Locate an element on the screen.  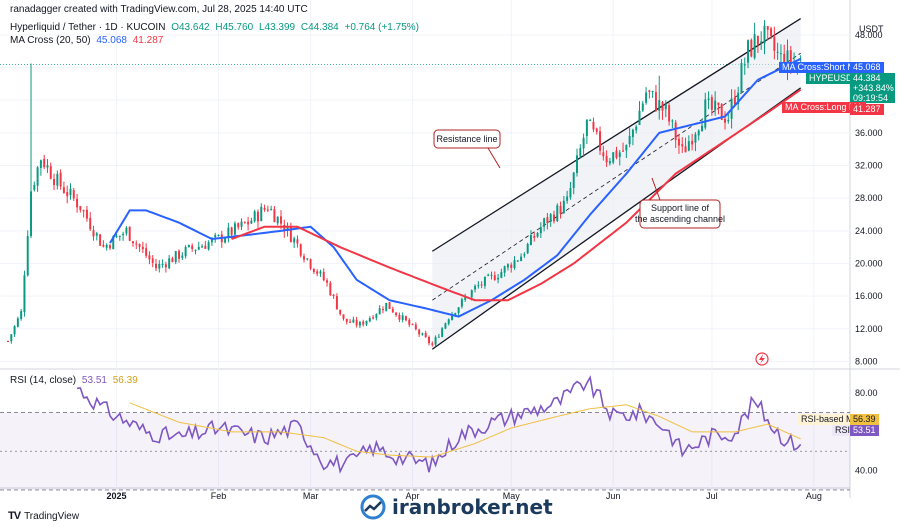
tradingview-brand-text: TradingView is located at coordinates (52, 516).